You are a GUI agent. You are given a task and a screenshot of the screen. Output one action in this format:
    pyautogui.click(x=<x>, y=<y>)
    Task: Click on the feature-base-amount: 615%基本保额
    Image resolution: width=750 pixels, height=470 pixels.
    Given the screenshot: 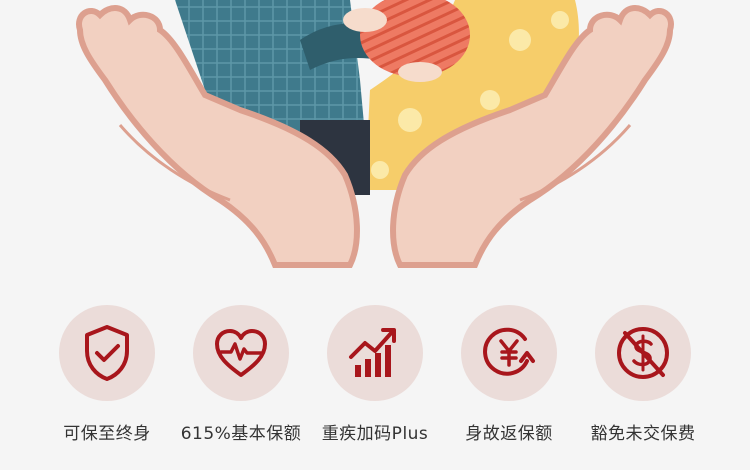 What is the action you would take?
    pyautogui.click(x=241, y=380)
    